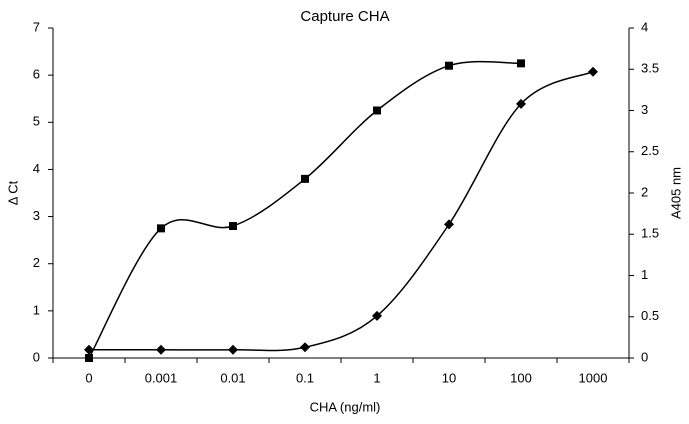 The image size is (689, 424). I want to click on x-tick-label: 0.1, so click(305, 377).